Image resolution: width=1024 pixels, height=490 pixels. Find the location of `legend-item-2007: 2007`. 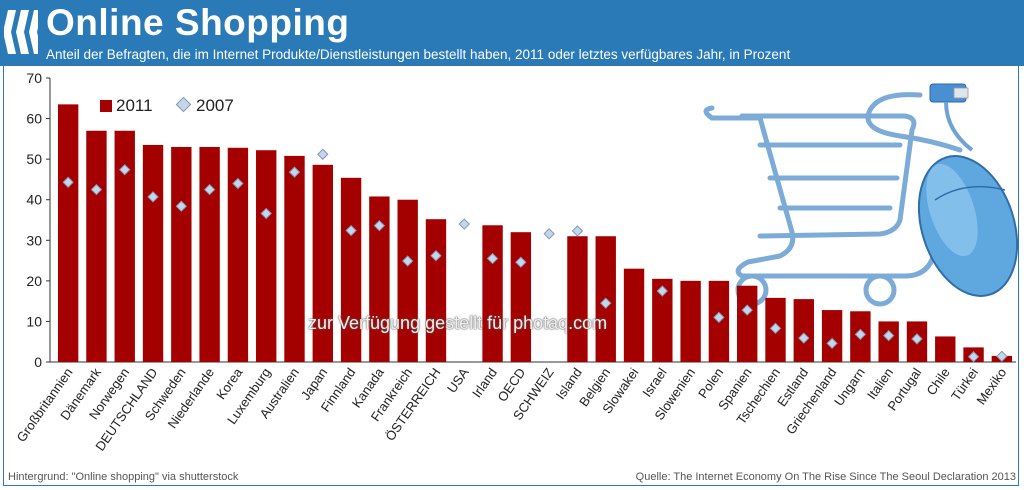

legend-item-2007: 2007 is located at coordinates (204, 106).